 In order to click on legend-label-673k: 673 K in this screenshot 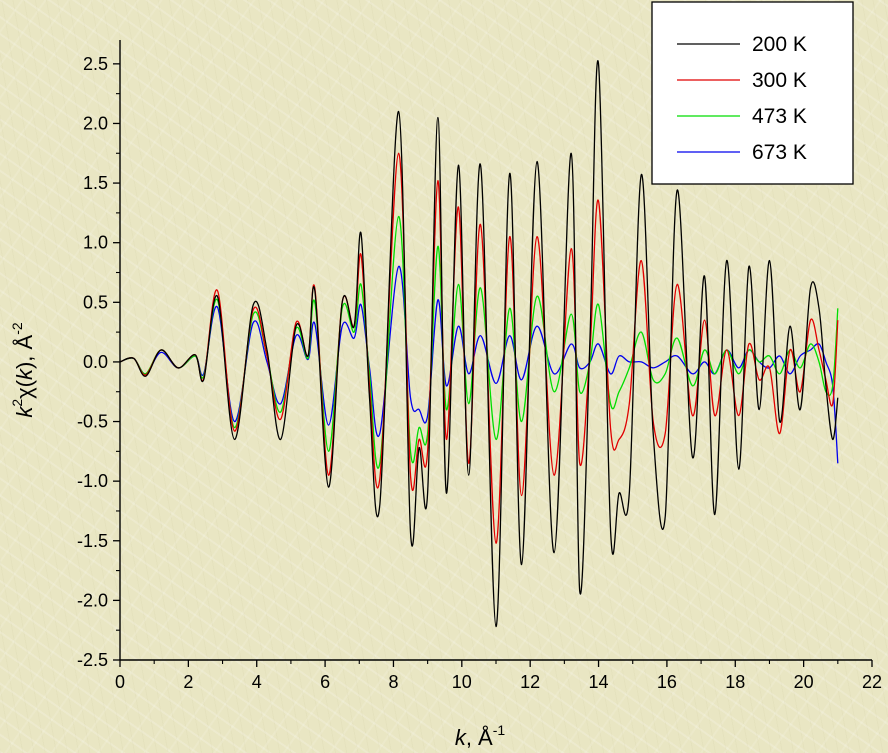, I will do `click(779, 152)`.